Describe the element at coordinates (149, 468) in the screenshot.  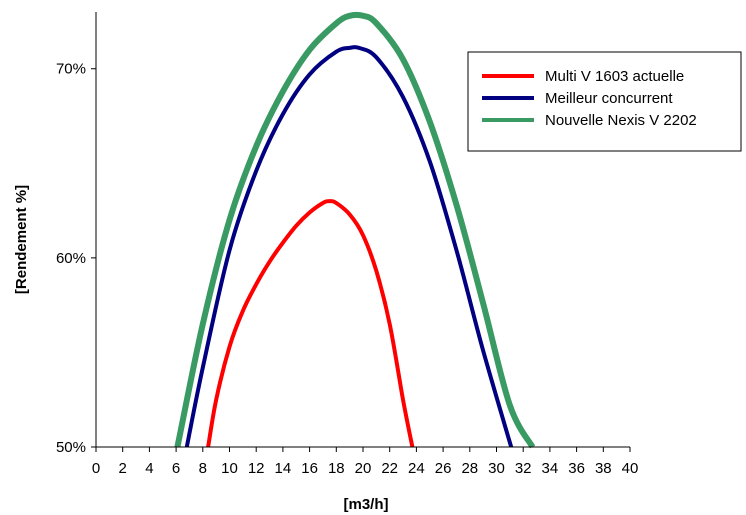
I see `x-tick-label: 4` at that location.